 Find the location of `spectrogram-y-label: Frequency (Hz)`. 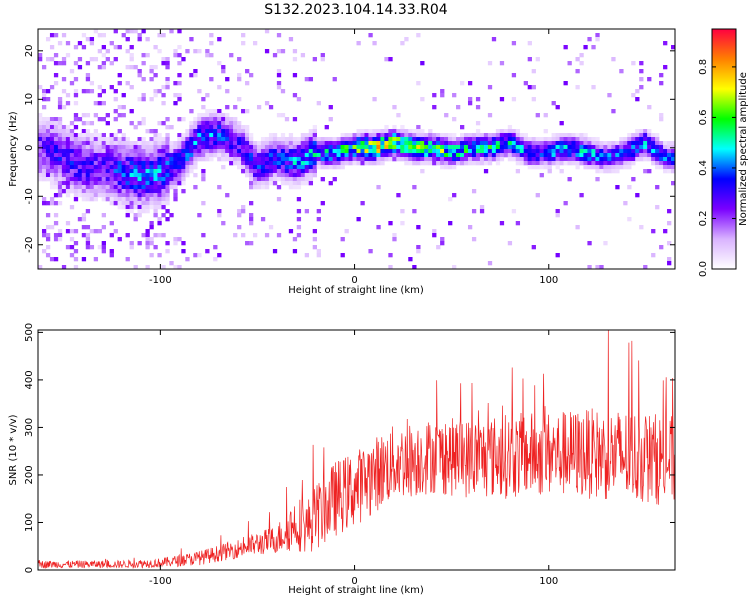

spectrogram-y-label: Frequency (Hz) is located at coordinates (13, 149).